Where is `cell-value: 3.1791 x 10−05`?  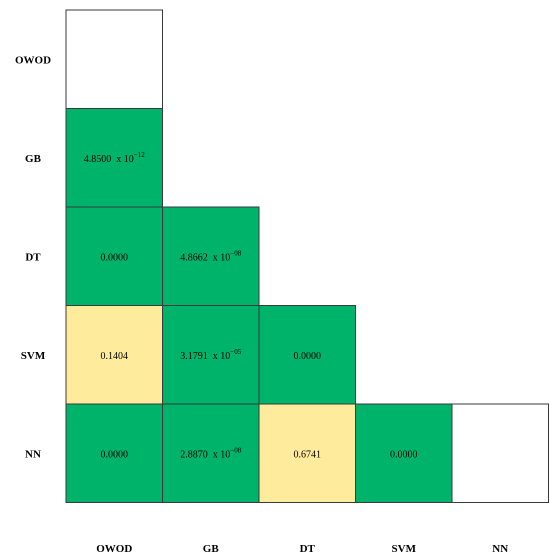
cell-value: 3.1791 x 10−05 is located at coordinates (210, 355).